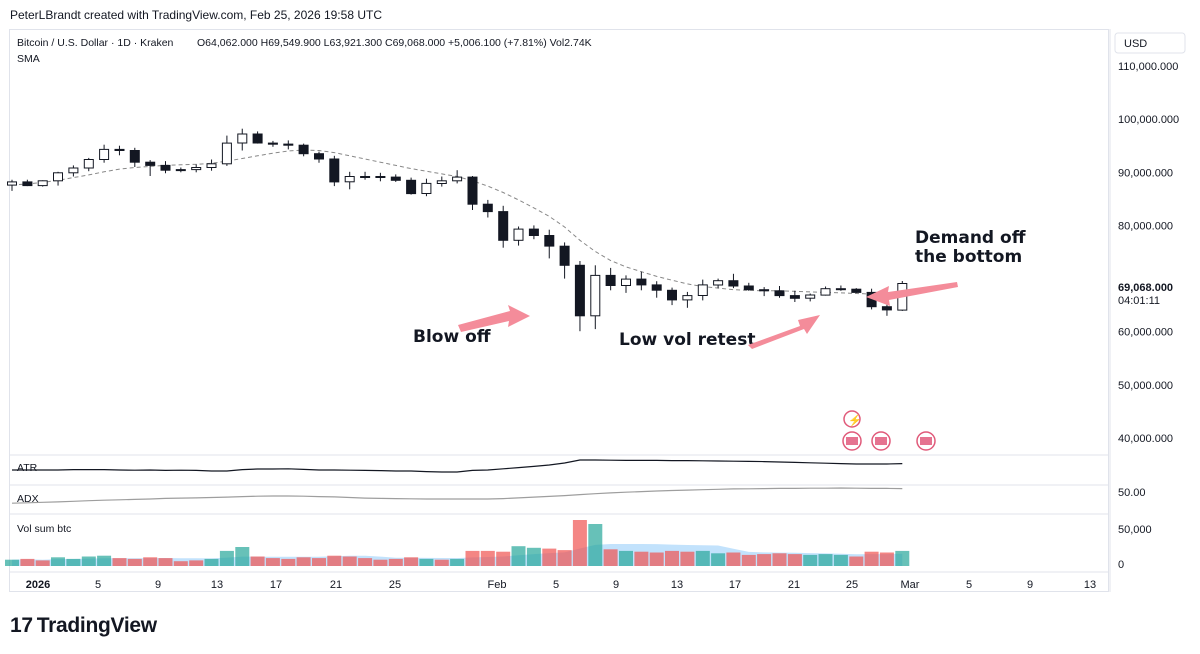  What do you see at coordinates (687, 340) in the screenshot?
I see `annotation-low-vol: Low vol retest` at bounding box center [687, 340].